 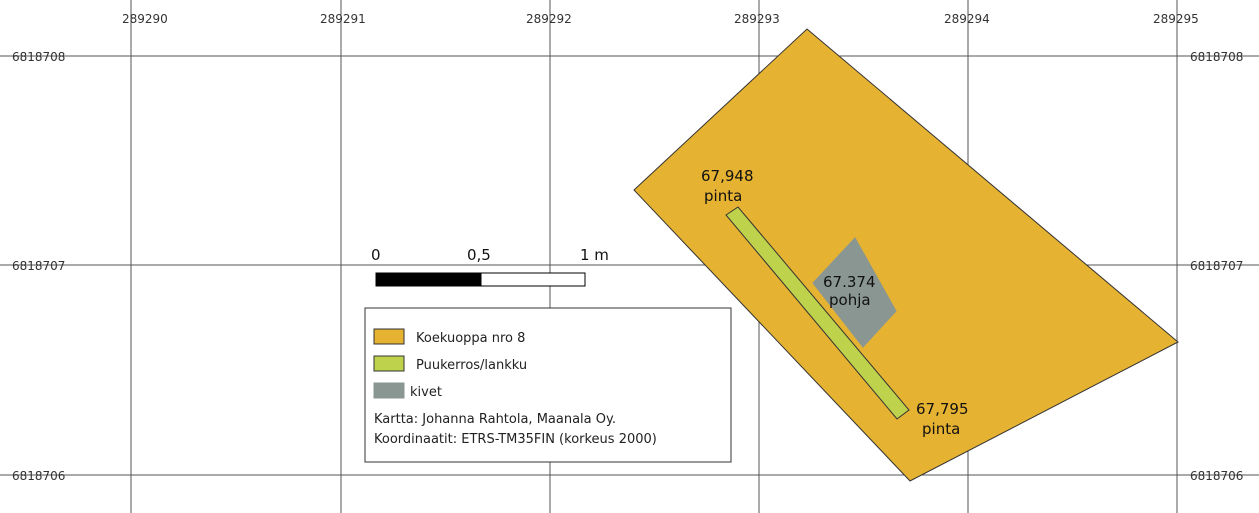 I want to click on scale-segment-black, so click(x=428, y=279).